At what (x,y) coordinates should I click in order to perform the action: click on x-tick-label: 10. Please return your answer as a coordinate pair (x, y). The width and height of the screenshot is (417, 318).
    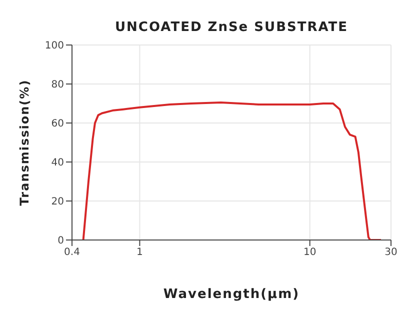
    Looking at the image, I should click on (309, 252).